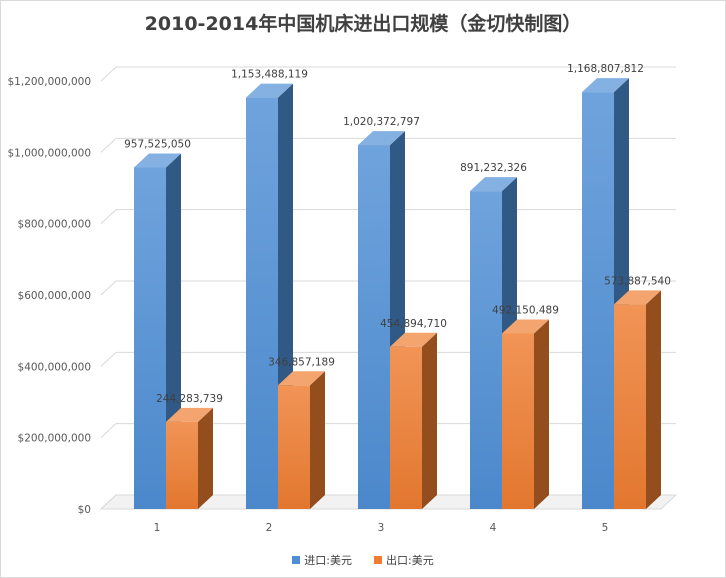 The image size is (726, 578). I want to click on data-label: 1,153,488,119, so click(269, 75).